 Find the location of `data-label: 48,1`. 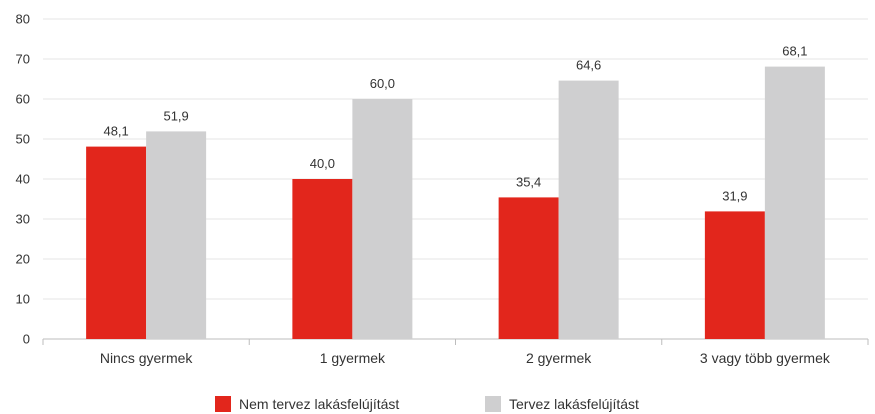

data-label: 48,1 is located at coordinates (115, 131).